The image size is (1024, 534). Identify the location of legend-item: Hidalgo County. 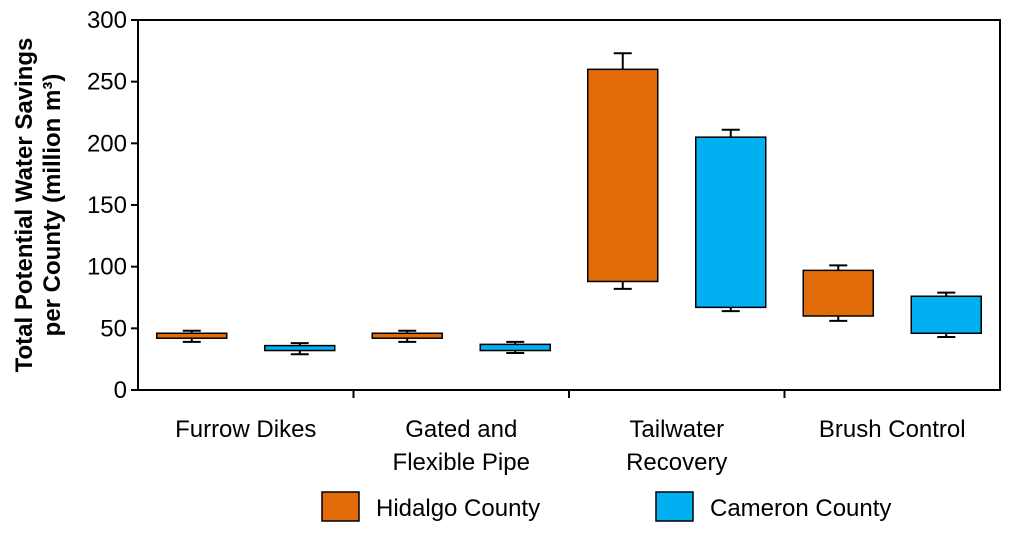
(430, 506).